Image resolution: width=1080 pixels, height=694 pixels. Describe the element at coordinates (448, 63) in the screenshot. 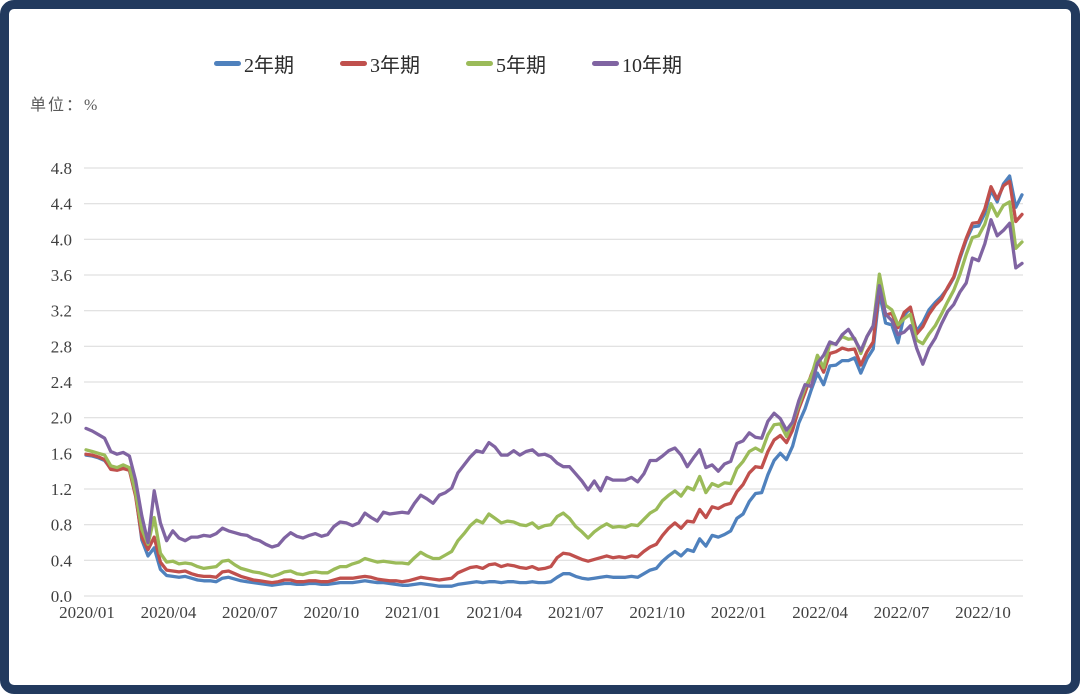

I see `legend: 2年期 3年期 5年期 10年期` at that location.